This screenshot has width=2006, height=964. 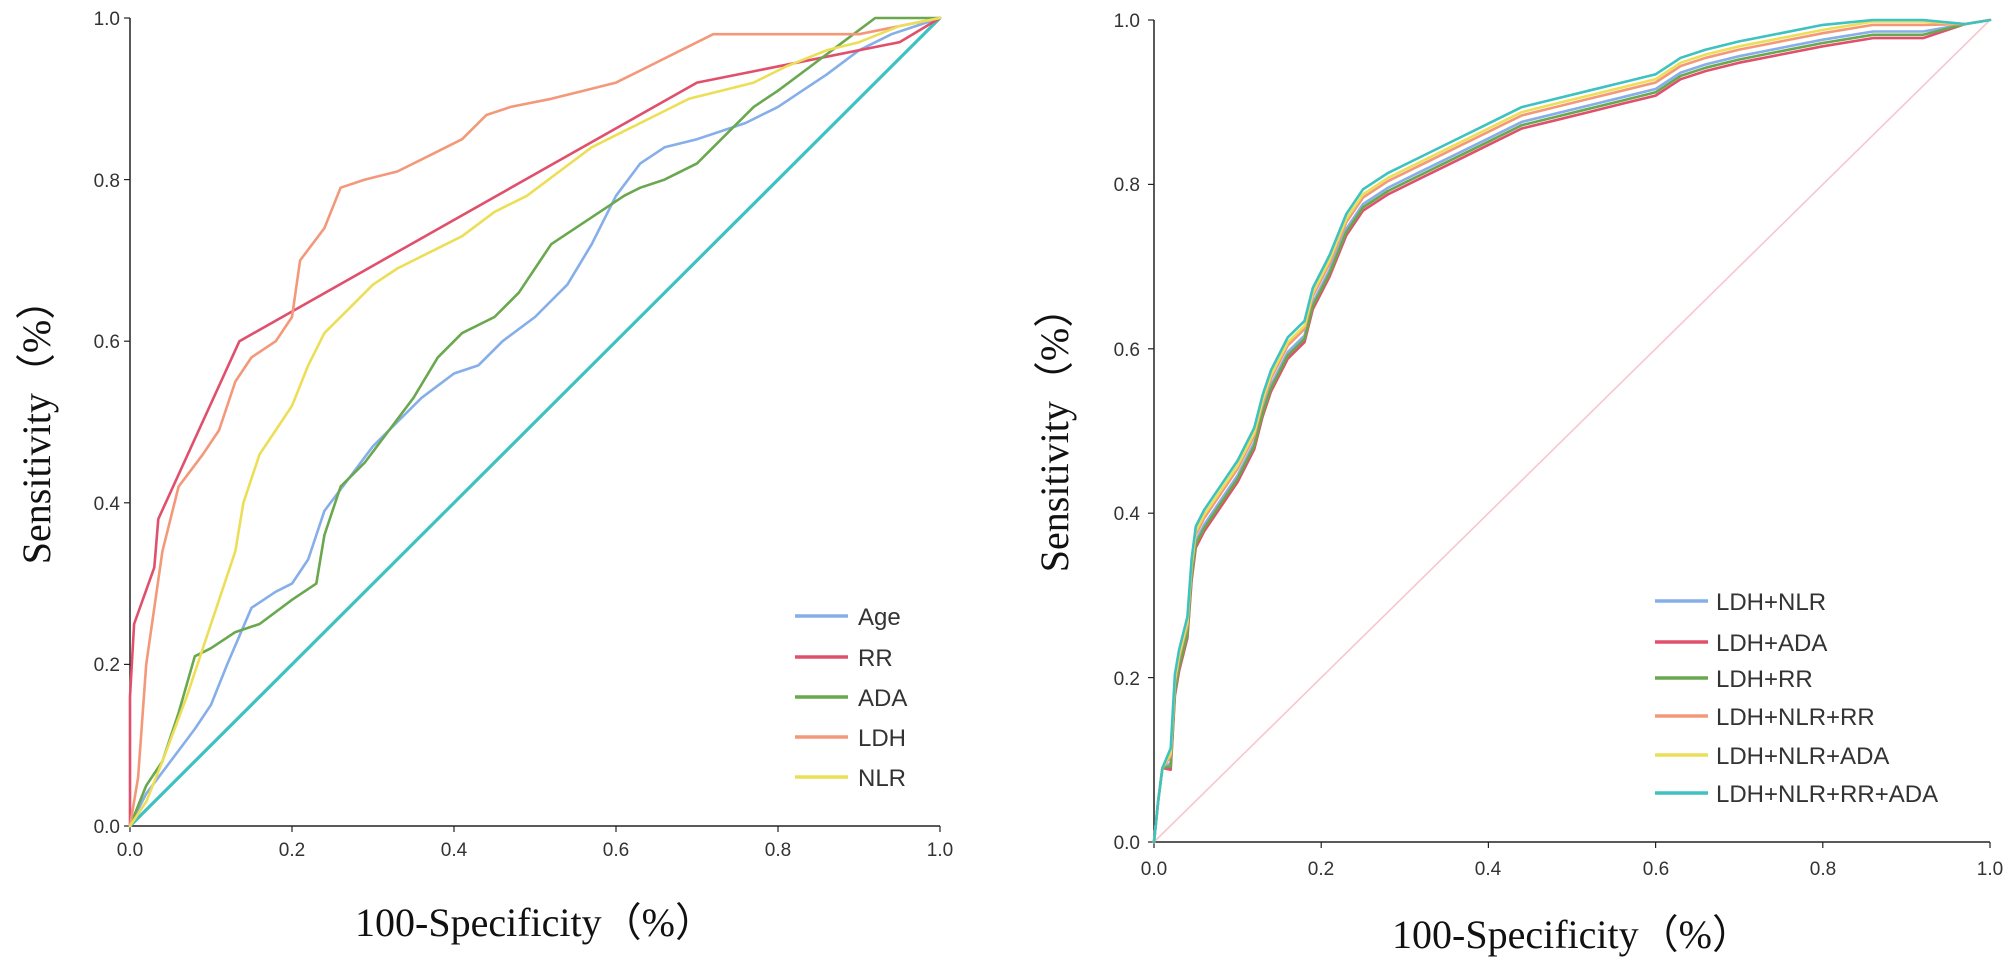 What do you see at coordinates (1827, 794) in the screenshot?
I see `legend-label-ldh-nlr-rr-ada: LDH+NLR+RR+ADA` at bounding box center [1827, 794].